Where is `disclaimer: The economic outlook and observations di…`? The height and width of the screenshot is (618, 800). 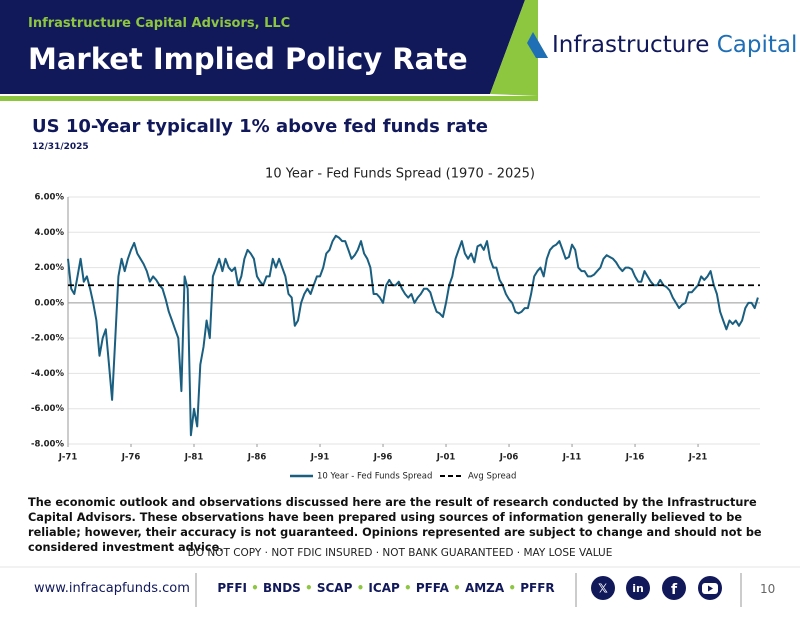 disclaimer: The economic outlook and observations di… is located at coordinates (395, 525).